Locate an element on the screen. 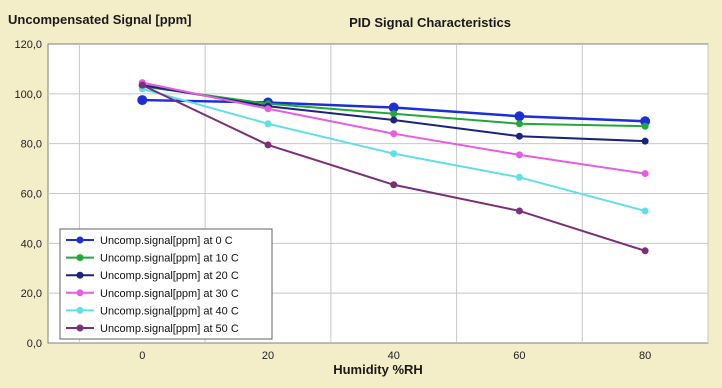 This screenshot has width=722, height=388. x-tick-label: 40 is located at coordinates (394, 356).